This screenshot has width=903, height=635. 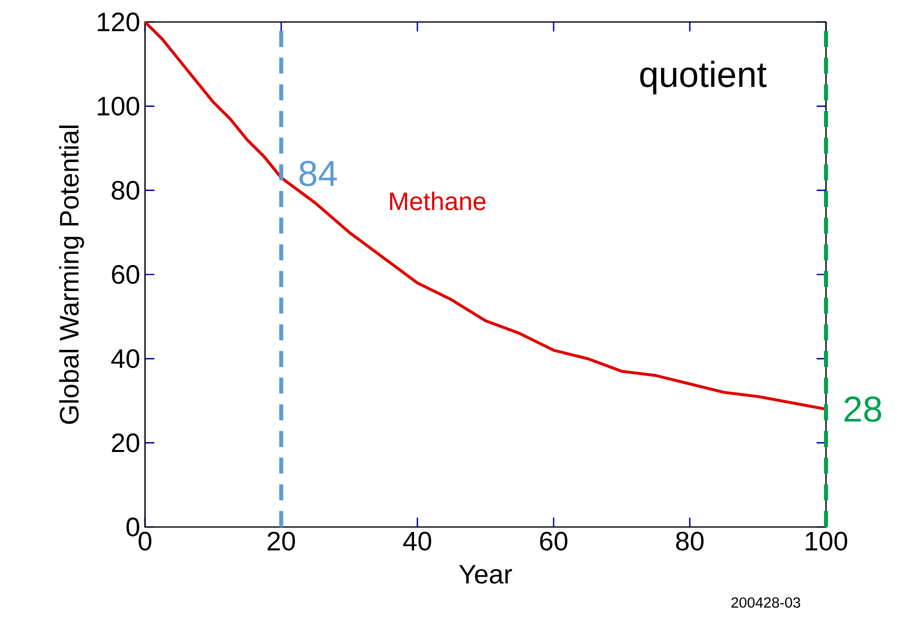 I want to click on annotation: quotient, so click(x=703, y=77).